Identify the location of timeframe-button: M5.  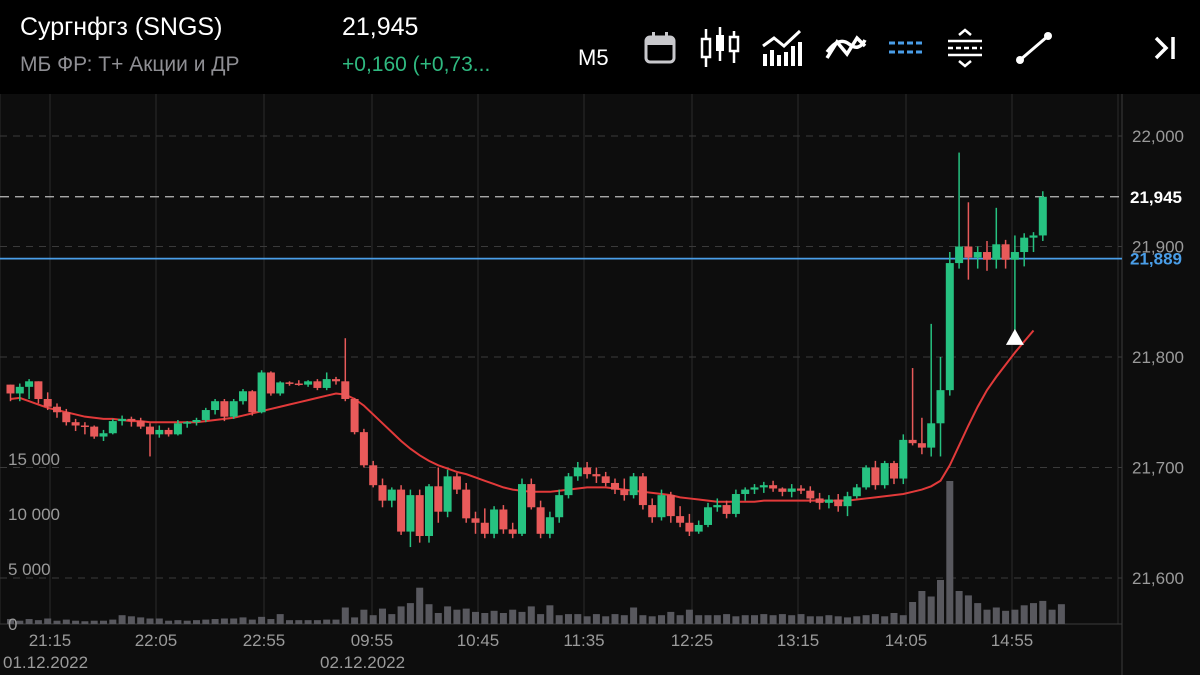
(593, 57).